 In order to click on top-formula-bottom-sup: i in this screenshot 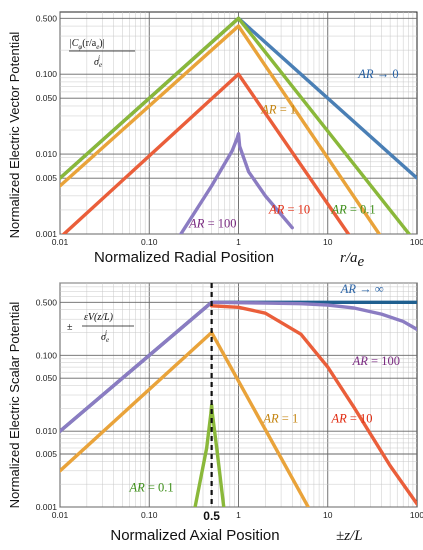, I will do `click(99, 58)`.